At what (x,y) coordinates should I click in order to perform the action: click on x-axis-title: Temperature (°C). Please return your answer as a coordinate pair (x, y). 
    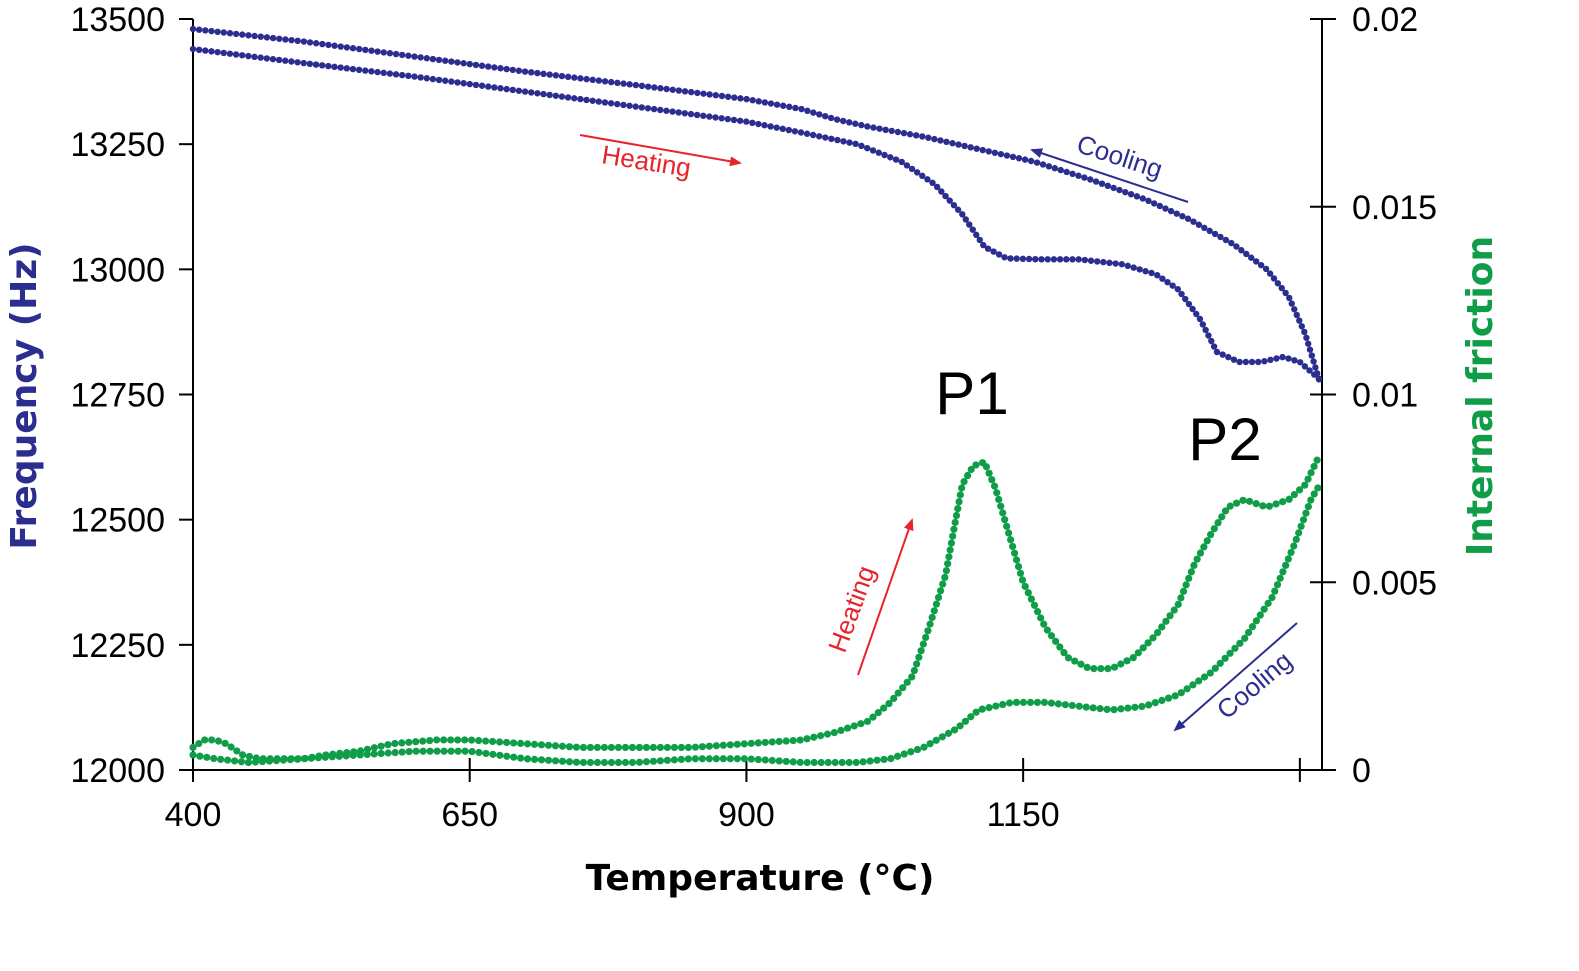
    Looking at the image, I should click on (760, 878).